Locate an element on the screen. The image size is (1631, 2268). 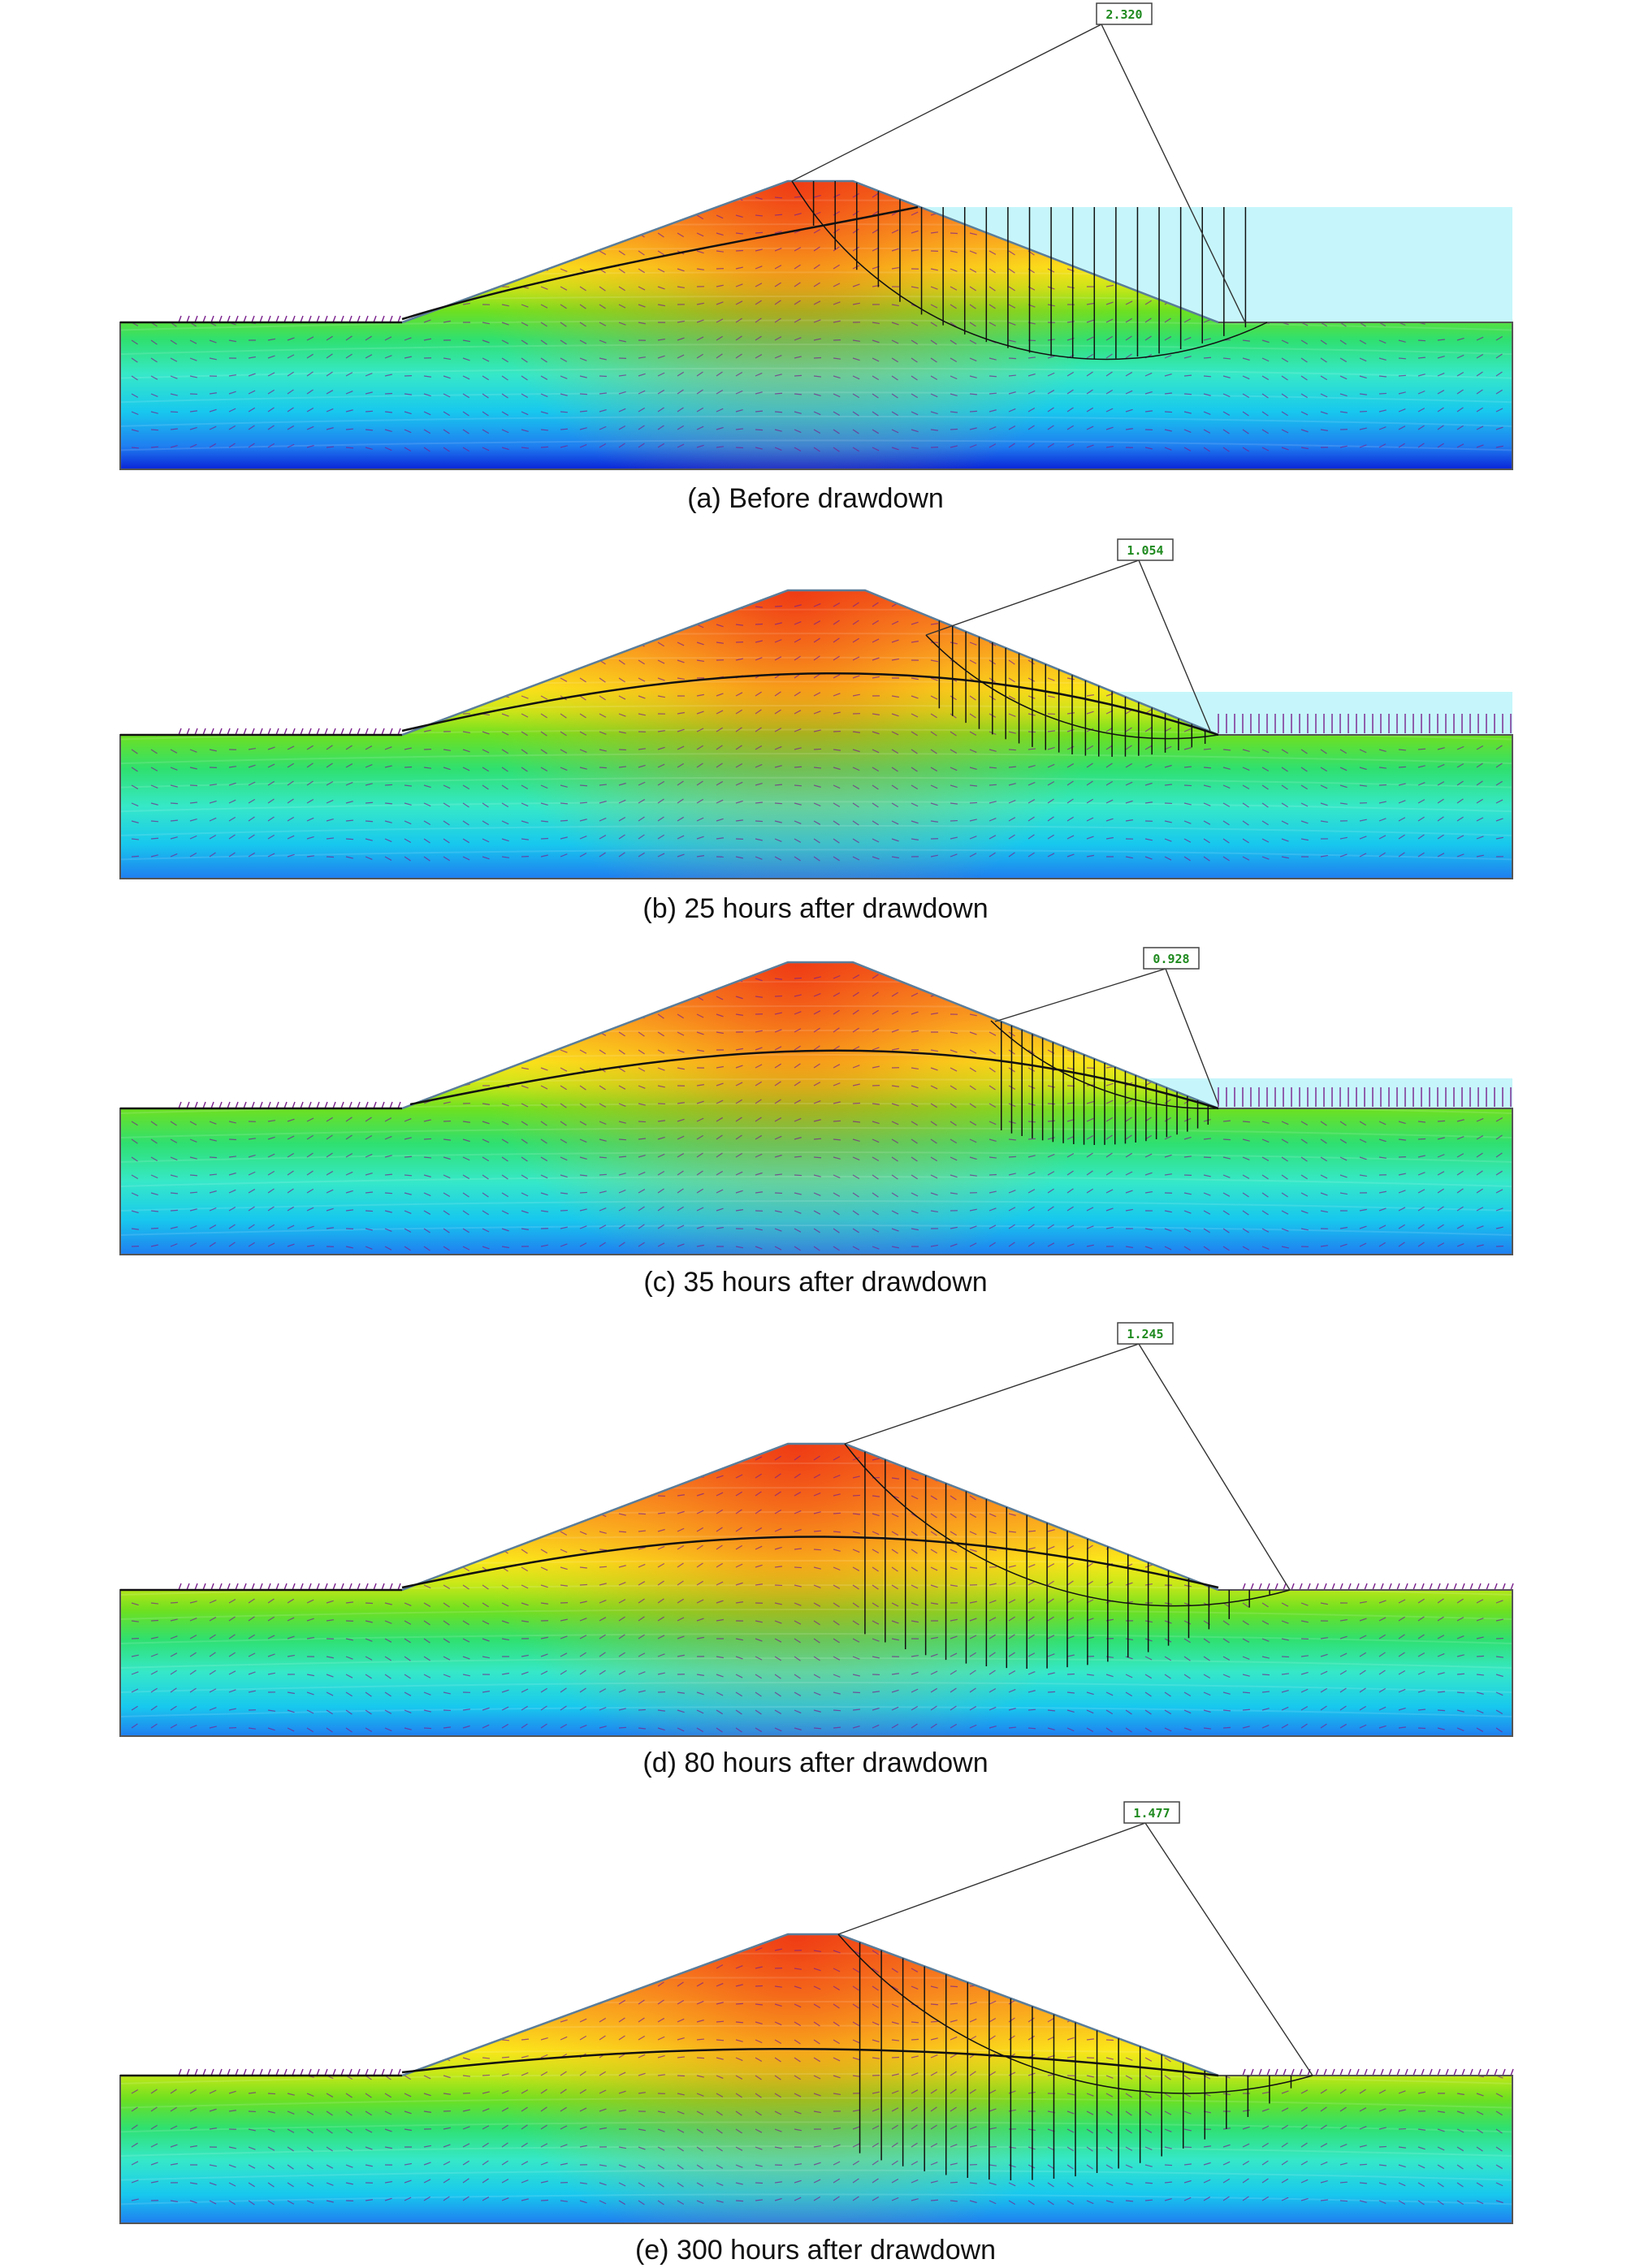
fs-value: 1.477 is located at coordinates (1151, 1813).